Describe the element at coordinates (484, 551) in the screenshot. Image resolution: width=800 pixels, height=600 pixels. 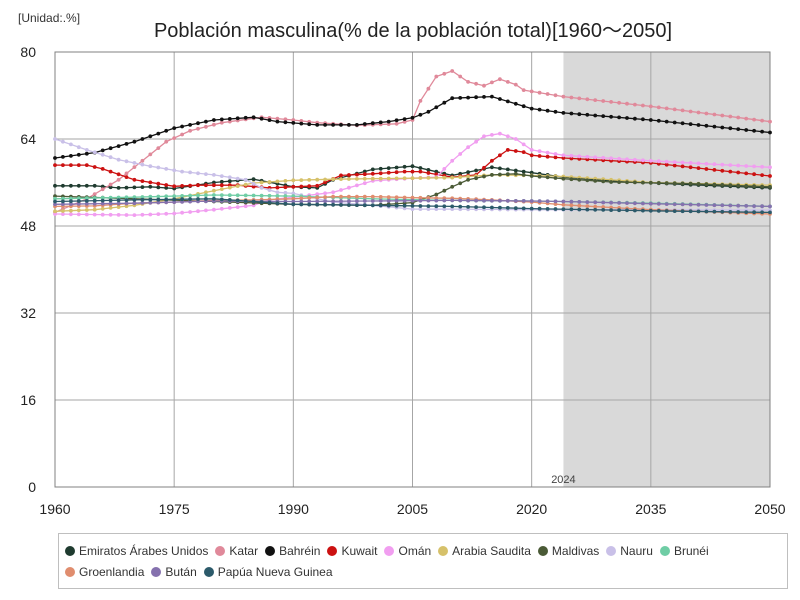
I see `legend-item: Arabia Saudita` at that location.